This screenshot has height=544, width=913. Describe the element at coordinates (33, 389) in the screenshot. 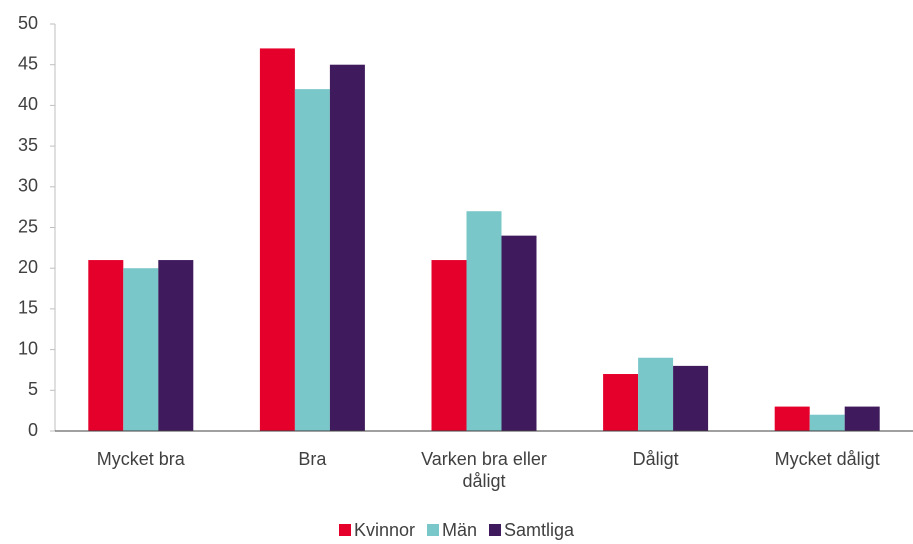

I see `y-tick-label: 5` at that location.